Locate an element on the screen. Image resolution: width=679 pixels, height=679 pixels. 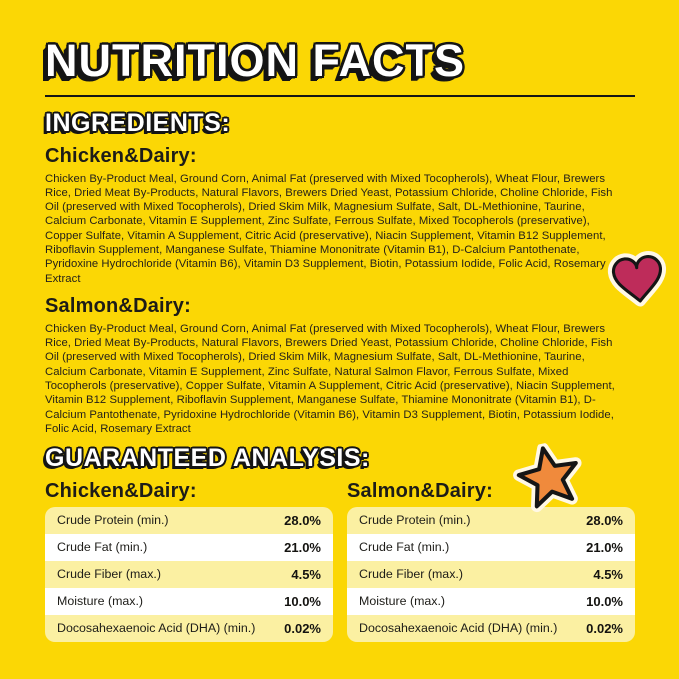
page-title: NUTRITION FACTS is located at coordinates (254, 60).